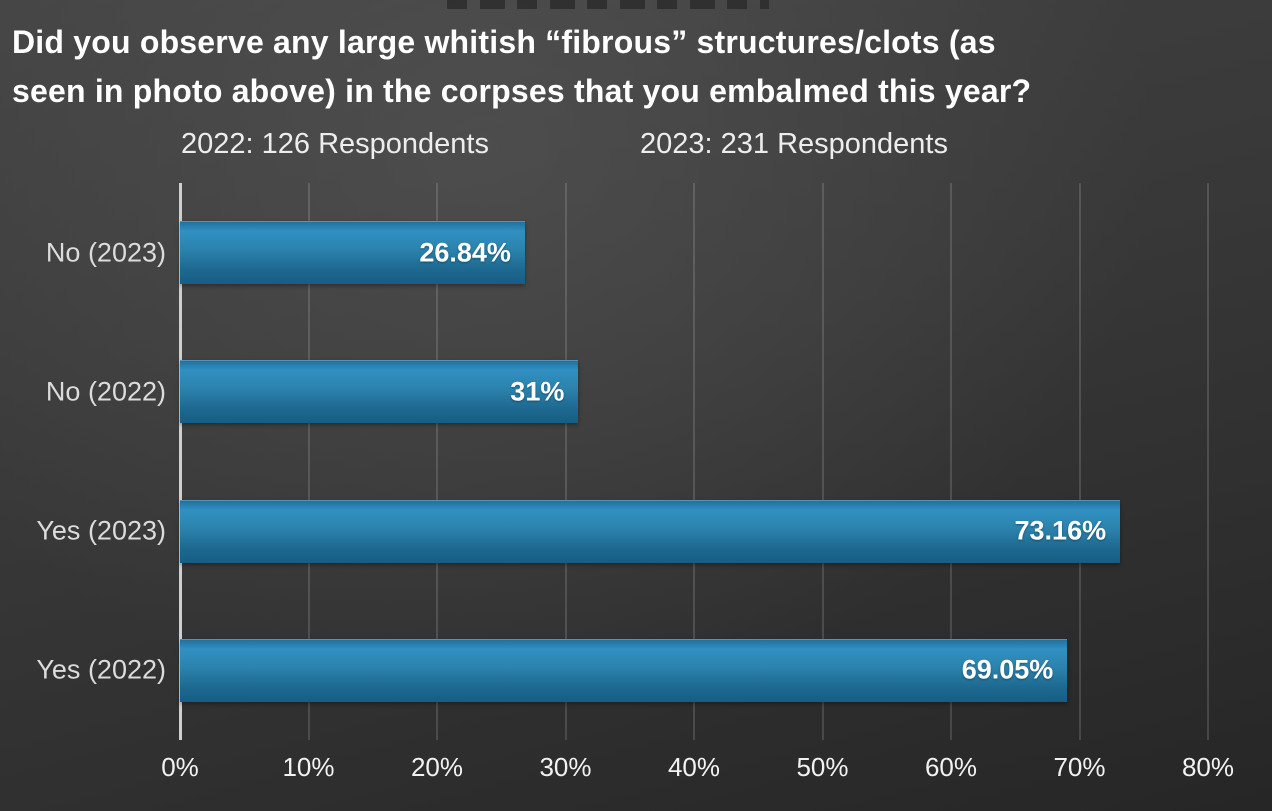 The width and height of the screenshot is (1272, 811). Describe the element at coordinates (1079, 767) in the screenshot. I see `x-axis-tick-label: 70%` at that location.